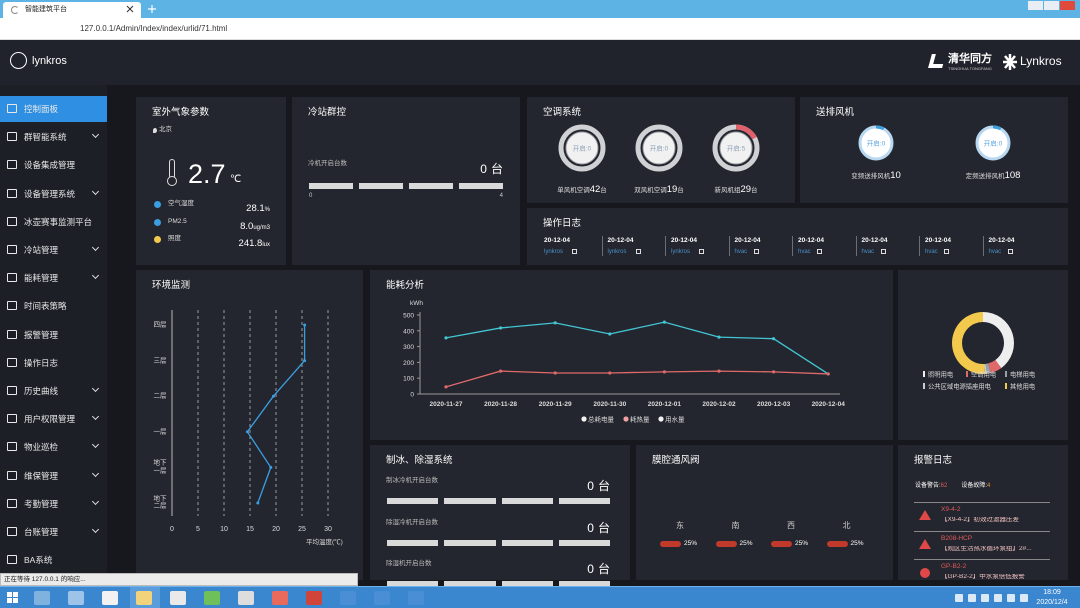  What do you see at coordinates (555, 404) in the screenshot?
I see `x-tick-label: 2020-11-29` at bounding box center [555, 404].